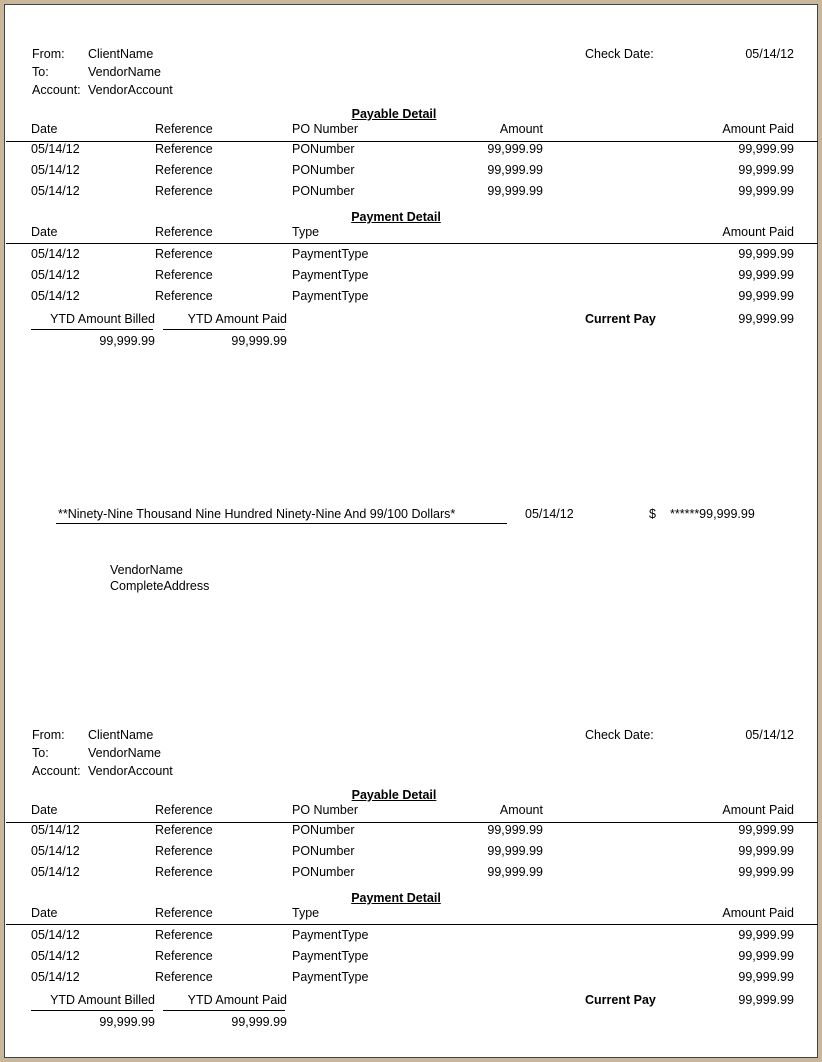  I want to click on amount-words-underline, so click(281, 523).